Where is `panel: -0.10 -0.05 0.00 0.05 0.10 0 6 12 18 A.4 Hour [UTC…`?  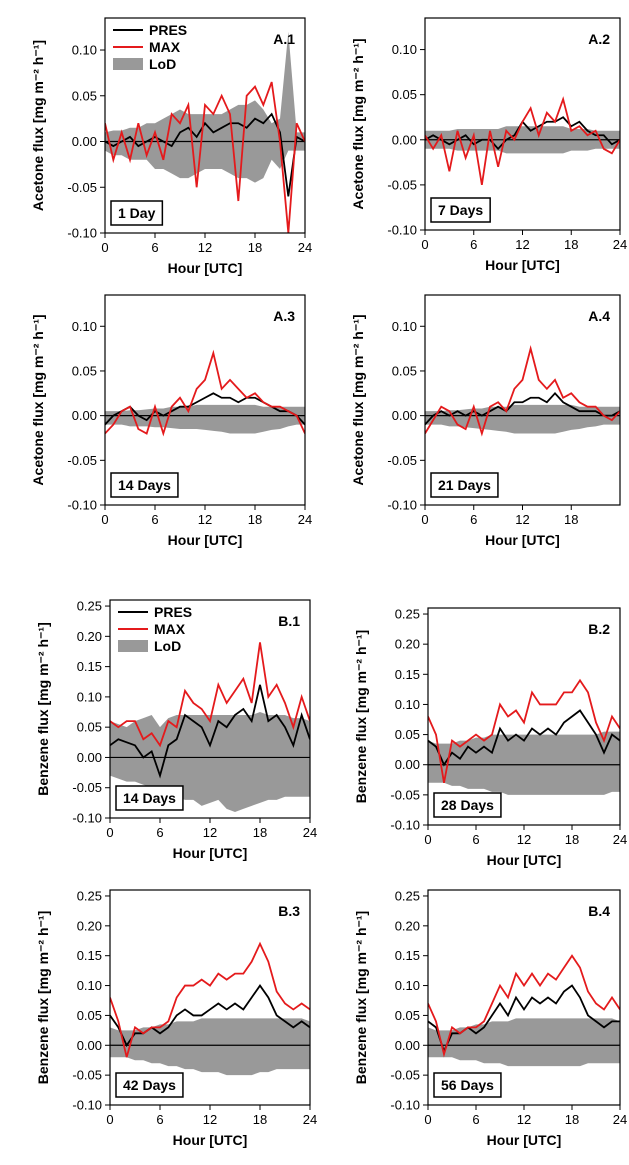 panel: -0.10 -0.05 0.00 0.05 0.10 0 6 12 18 A.4 Hour [UTC… is located at coordinates (485, 421).